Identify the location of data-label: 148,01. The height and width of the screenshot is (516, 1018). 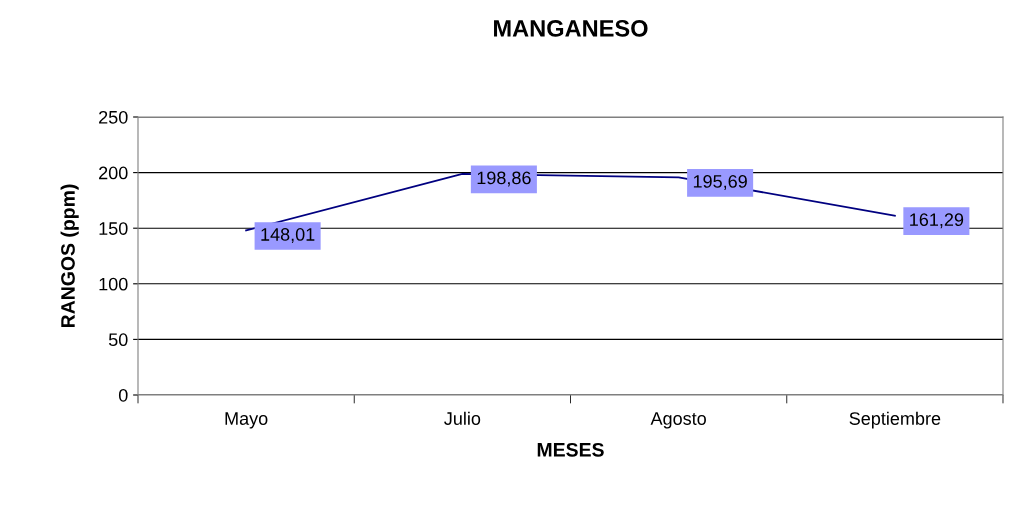
(288, 235).